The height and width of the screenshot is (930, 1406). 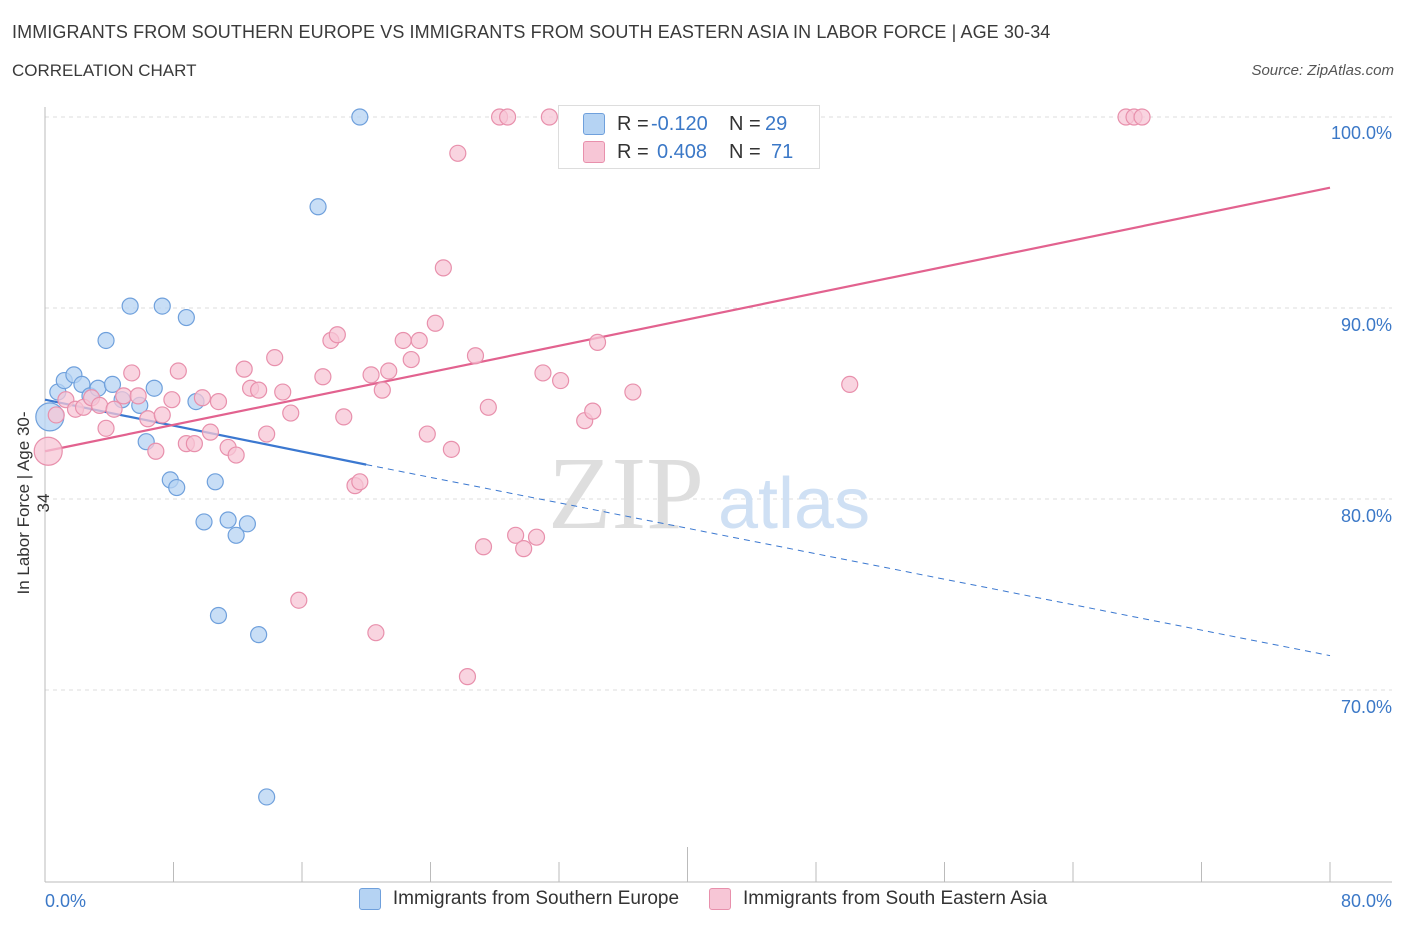 I want to click on series-legend-blue: Immigrants from Southern Europe, so click(x=519, y=899).